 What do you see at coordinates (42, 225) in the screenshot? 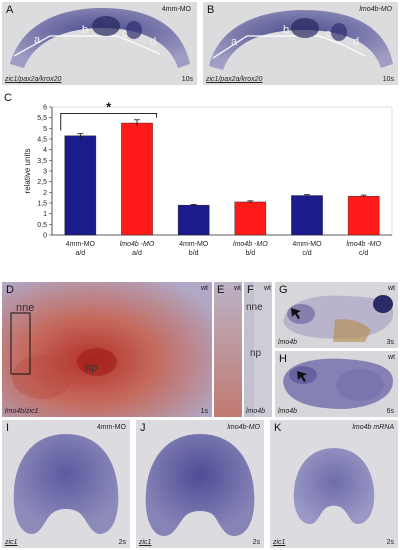
I see `y-tick-label: 0,5` at bounding box center [42, 225].